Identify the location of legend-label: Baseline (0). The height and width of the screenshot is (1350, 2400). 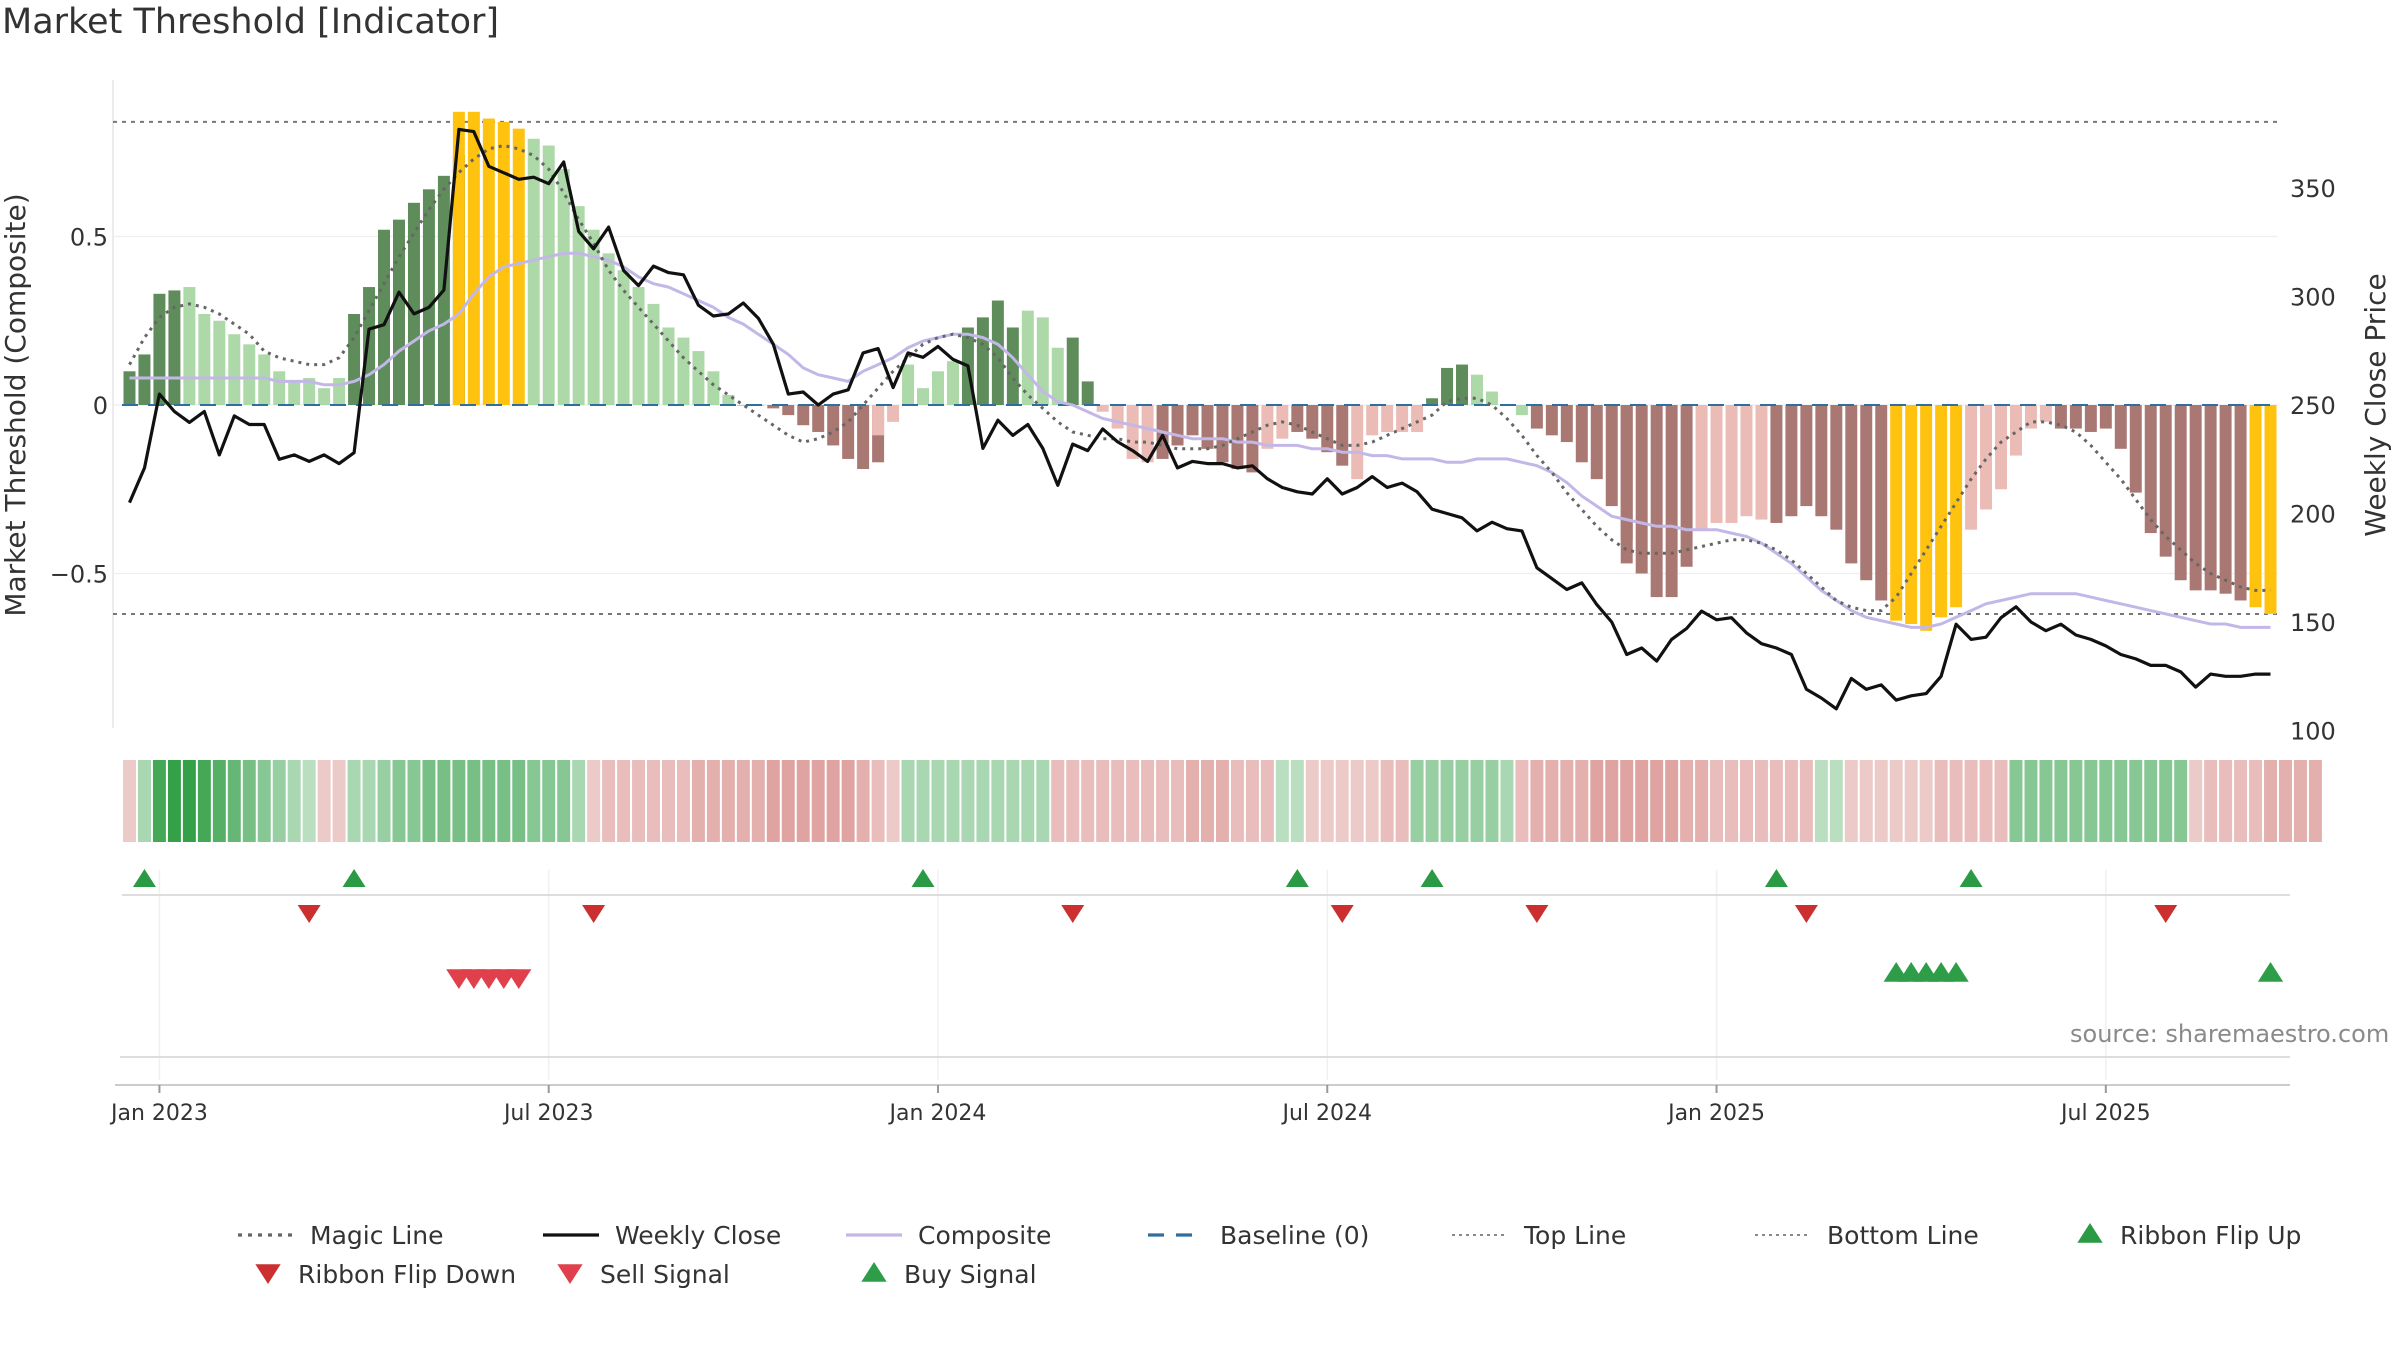
(1294, 1235).